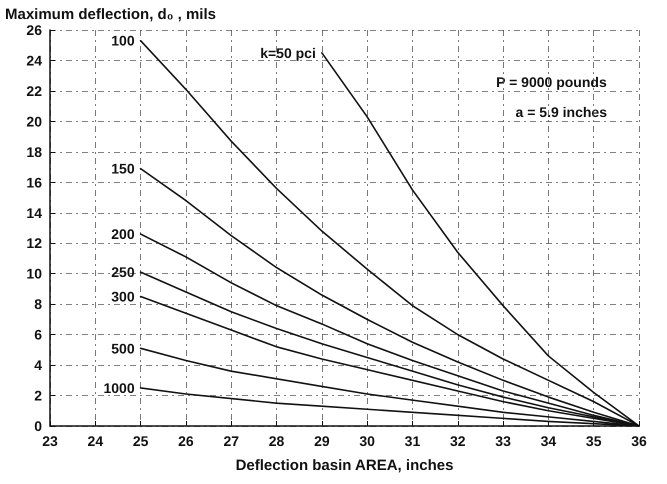  Describe the element at coordinates (123, 168) in the screenshot. I see `series-label: 150` at that location.